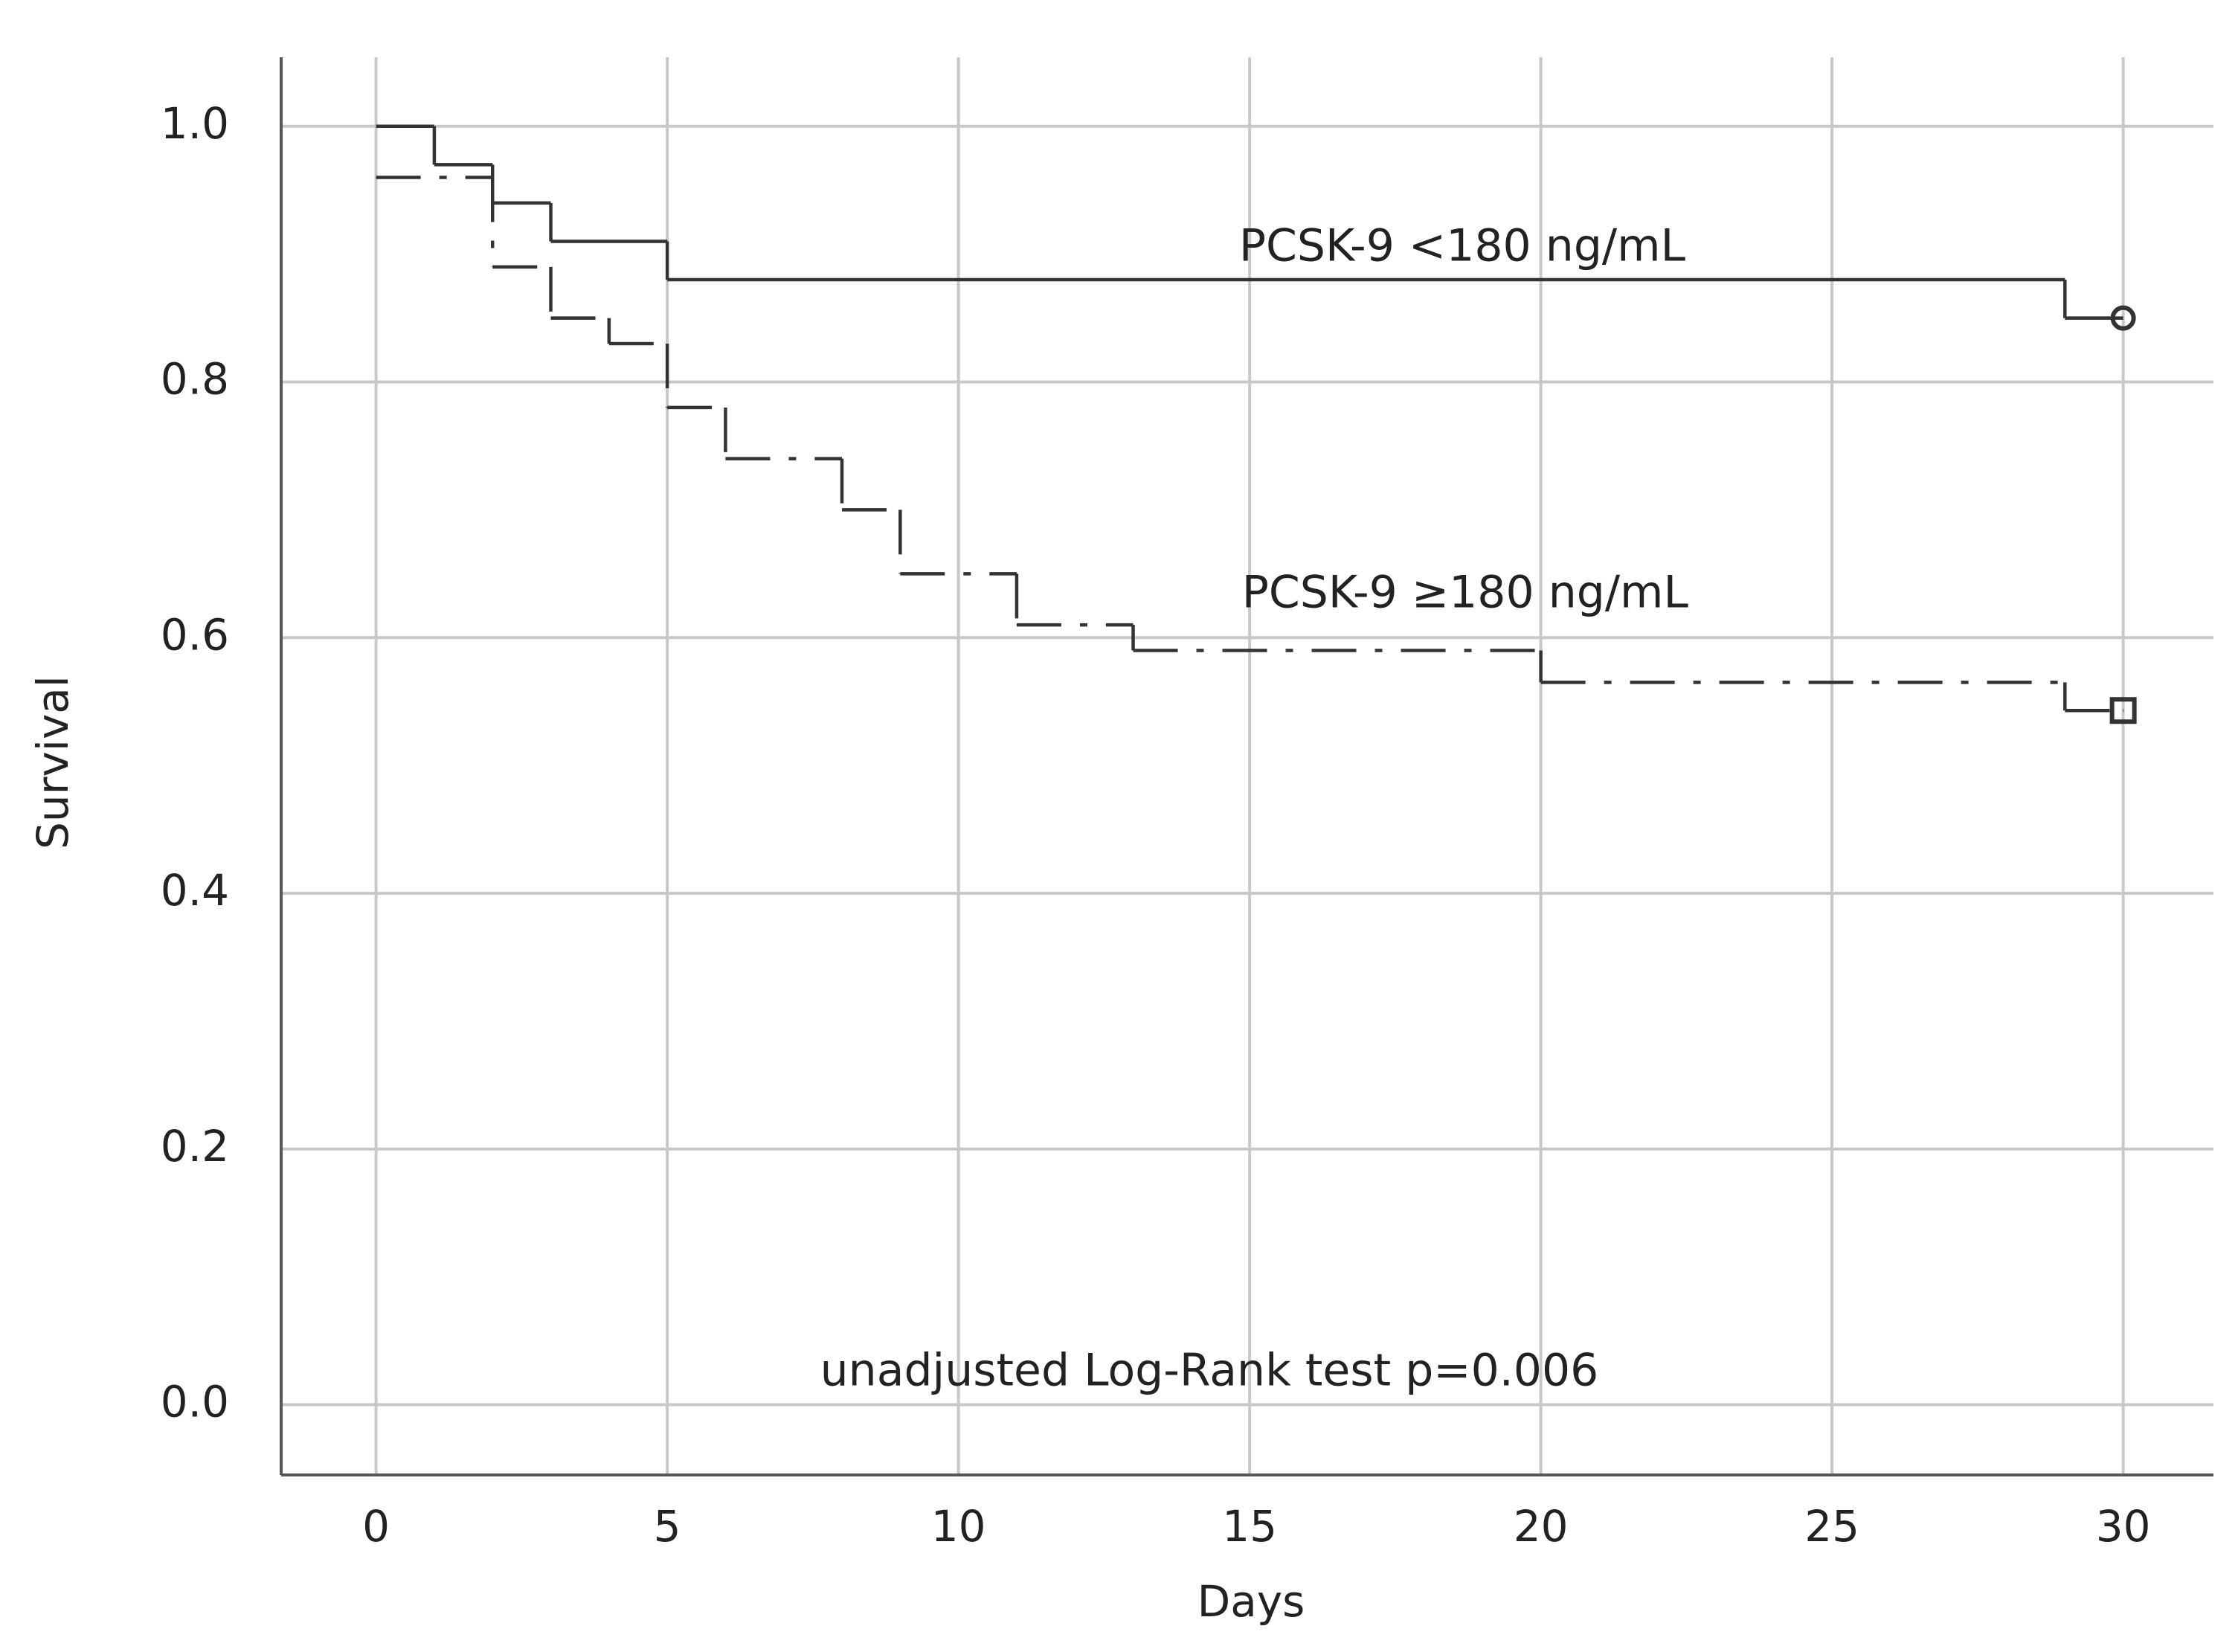 Image resolution: width=2238 pixels, height=1652 pixels. Describe the element at coordinates (667, 1527) in the screenshot. I see `x-tick-label: 5` at that location.